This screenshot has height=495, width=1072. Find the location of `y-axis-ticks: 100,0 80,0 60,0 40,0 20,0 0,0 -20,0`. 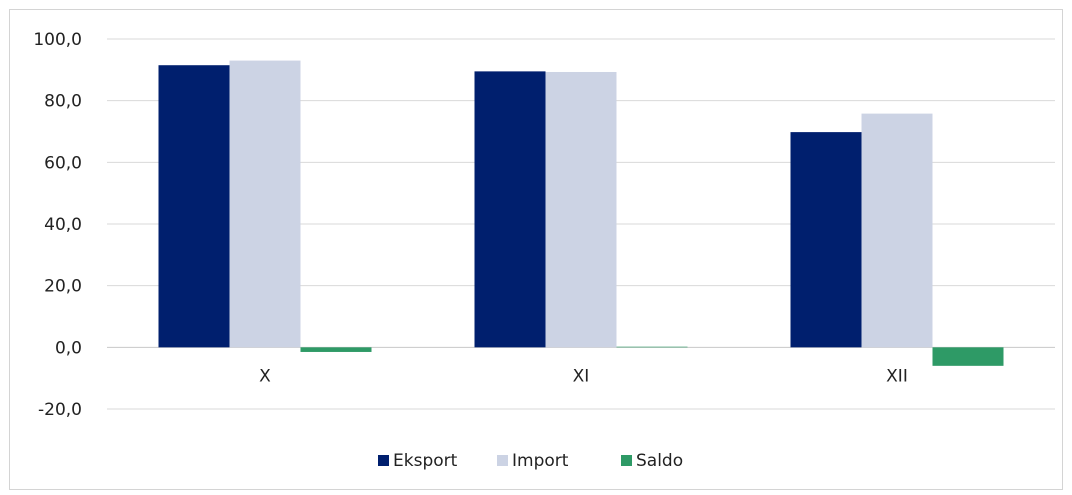

y-axis-ticks: 100,0 80,0 60,0 40,0 20,0 0,0 -20,0 is located at coordinates (57, 225).